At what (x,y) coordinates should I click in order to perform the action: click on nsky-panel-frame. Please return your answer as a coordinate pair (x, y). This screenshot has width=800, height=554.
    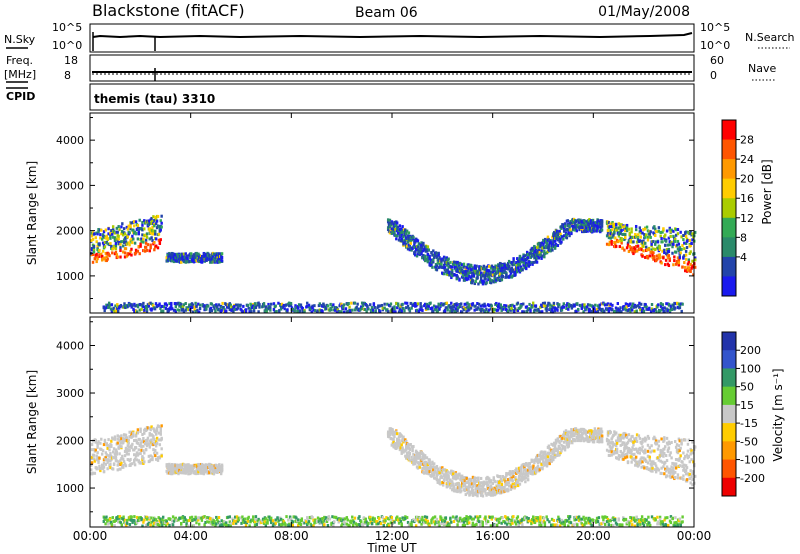
    Looking at the image, I should click on (392, 38).